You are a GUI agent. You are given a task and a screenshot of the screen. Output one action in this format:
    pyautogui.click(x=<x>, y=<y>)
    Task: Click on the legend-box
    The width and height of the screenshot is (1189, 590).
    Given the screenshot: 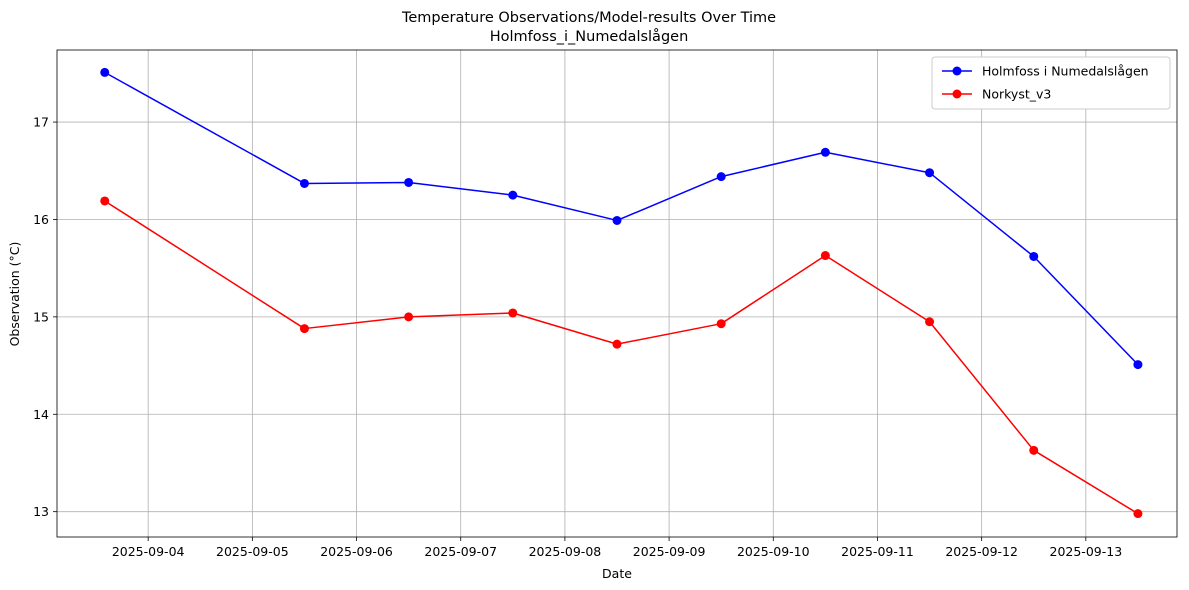 What is the action you would take?
    pyautogui.click(x=1051, y=83)
    